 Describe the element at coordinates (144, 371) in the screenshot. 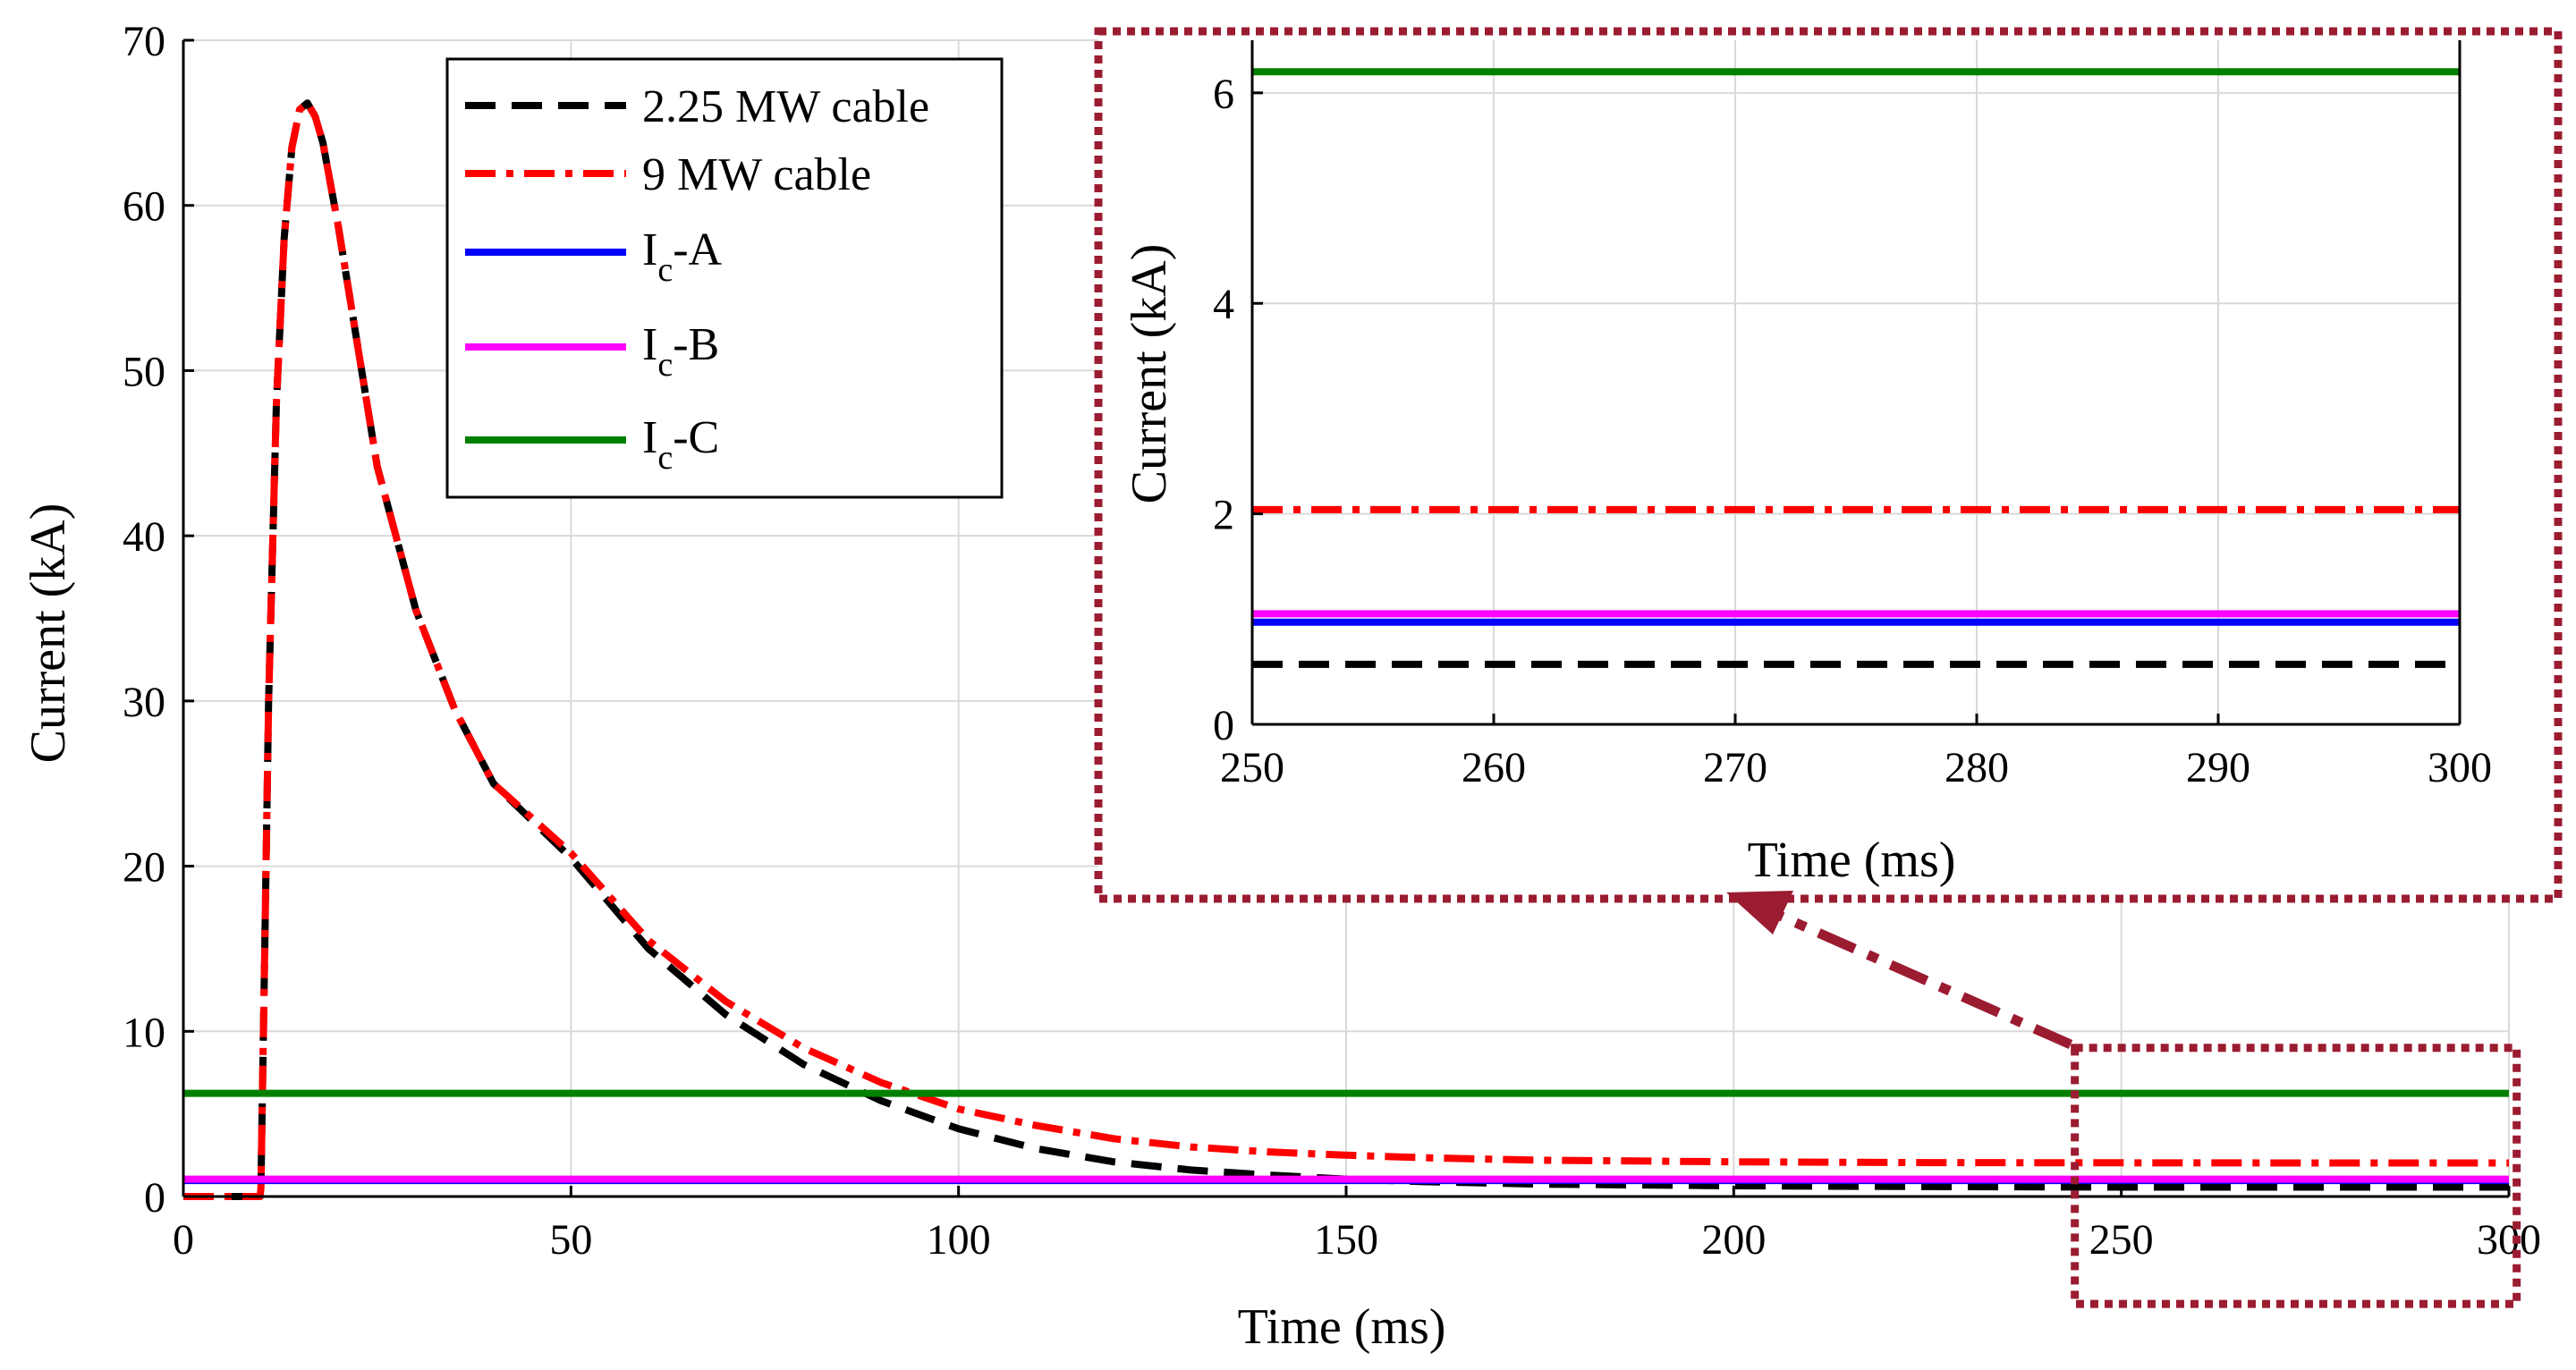

I see `main-y-tick-50: 50` at that location.